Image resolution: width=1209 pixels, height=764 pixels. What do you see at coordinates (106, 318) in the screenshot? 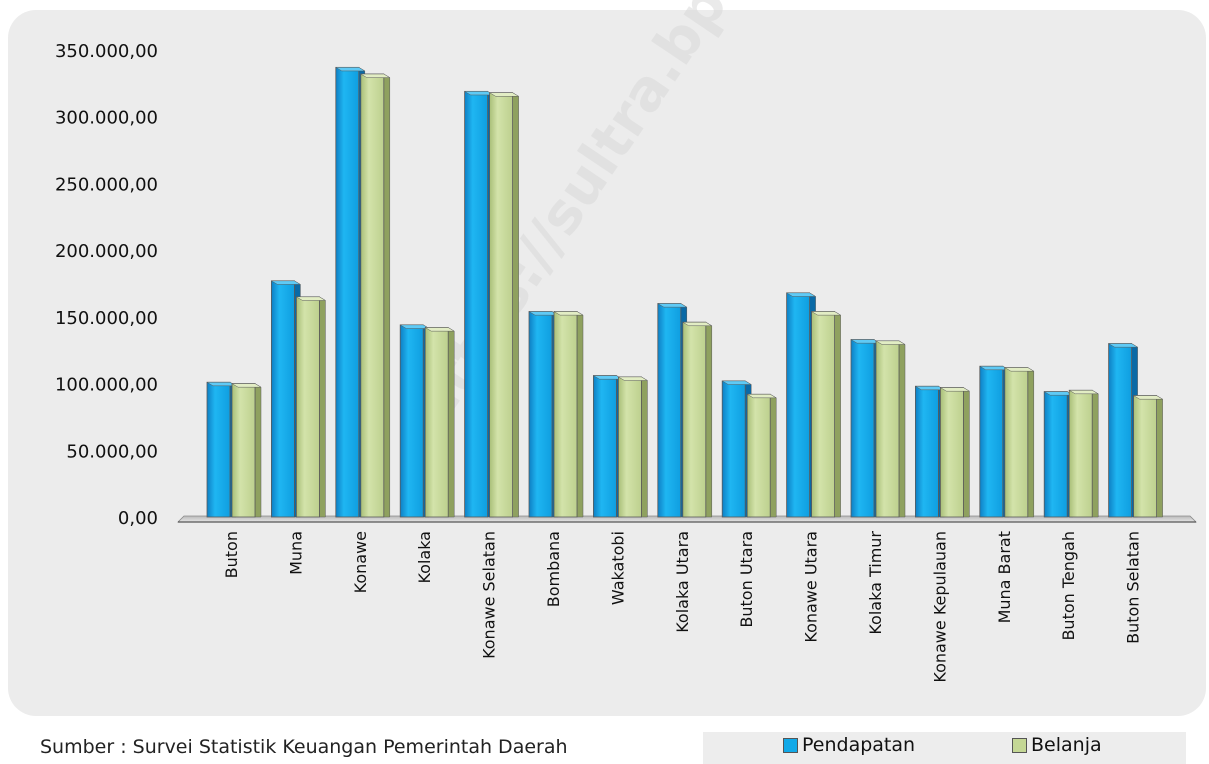
I see `y-tick-label: 150.000,00` at bounding box center [106, 318].